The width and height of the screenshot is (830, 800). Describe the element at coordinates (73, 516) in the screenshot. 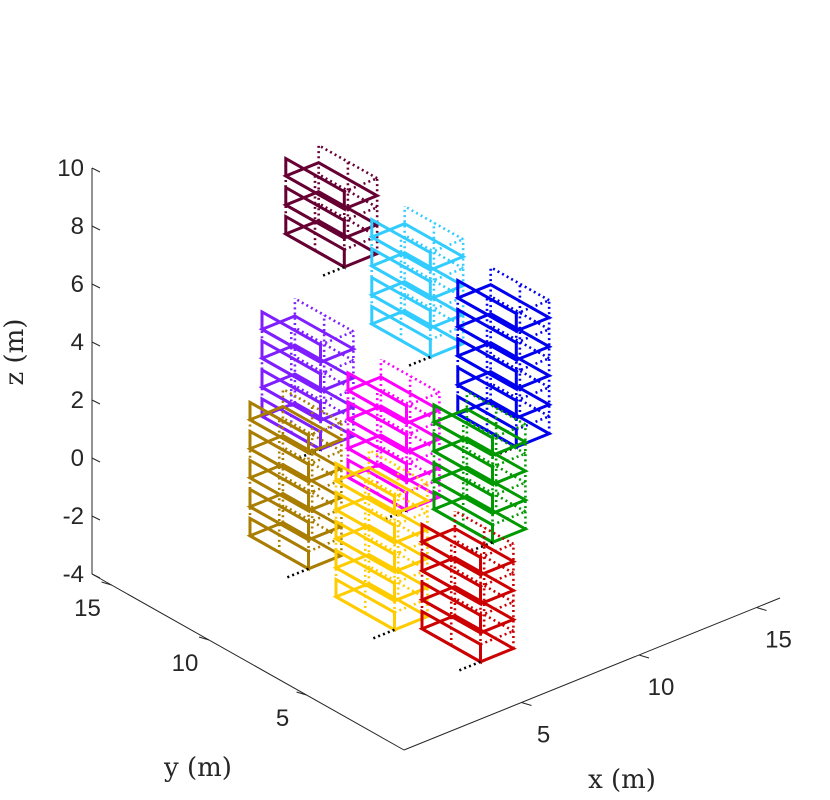

I see `z-tick-label: -2` at that location.